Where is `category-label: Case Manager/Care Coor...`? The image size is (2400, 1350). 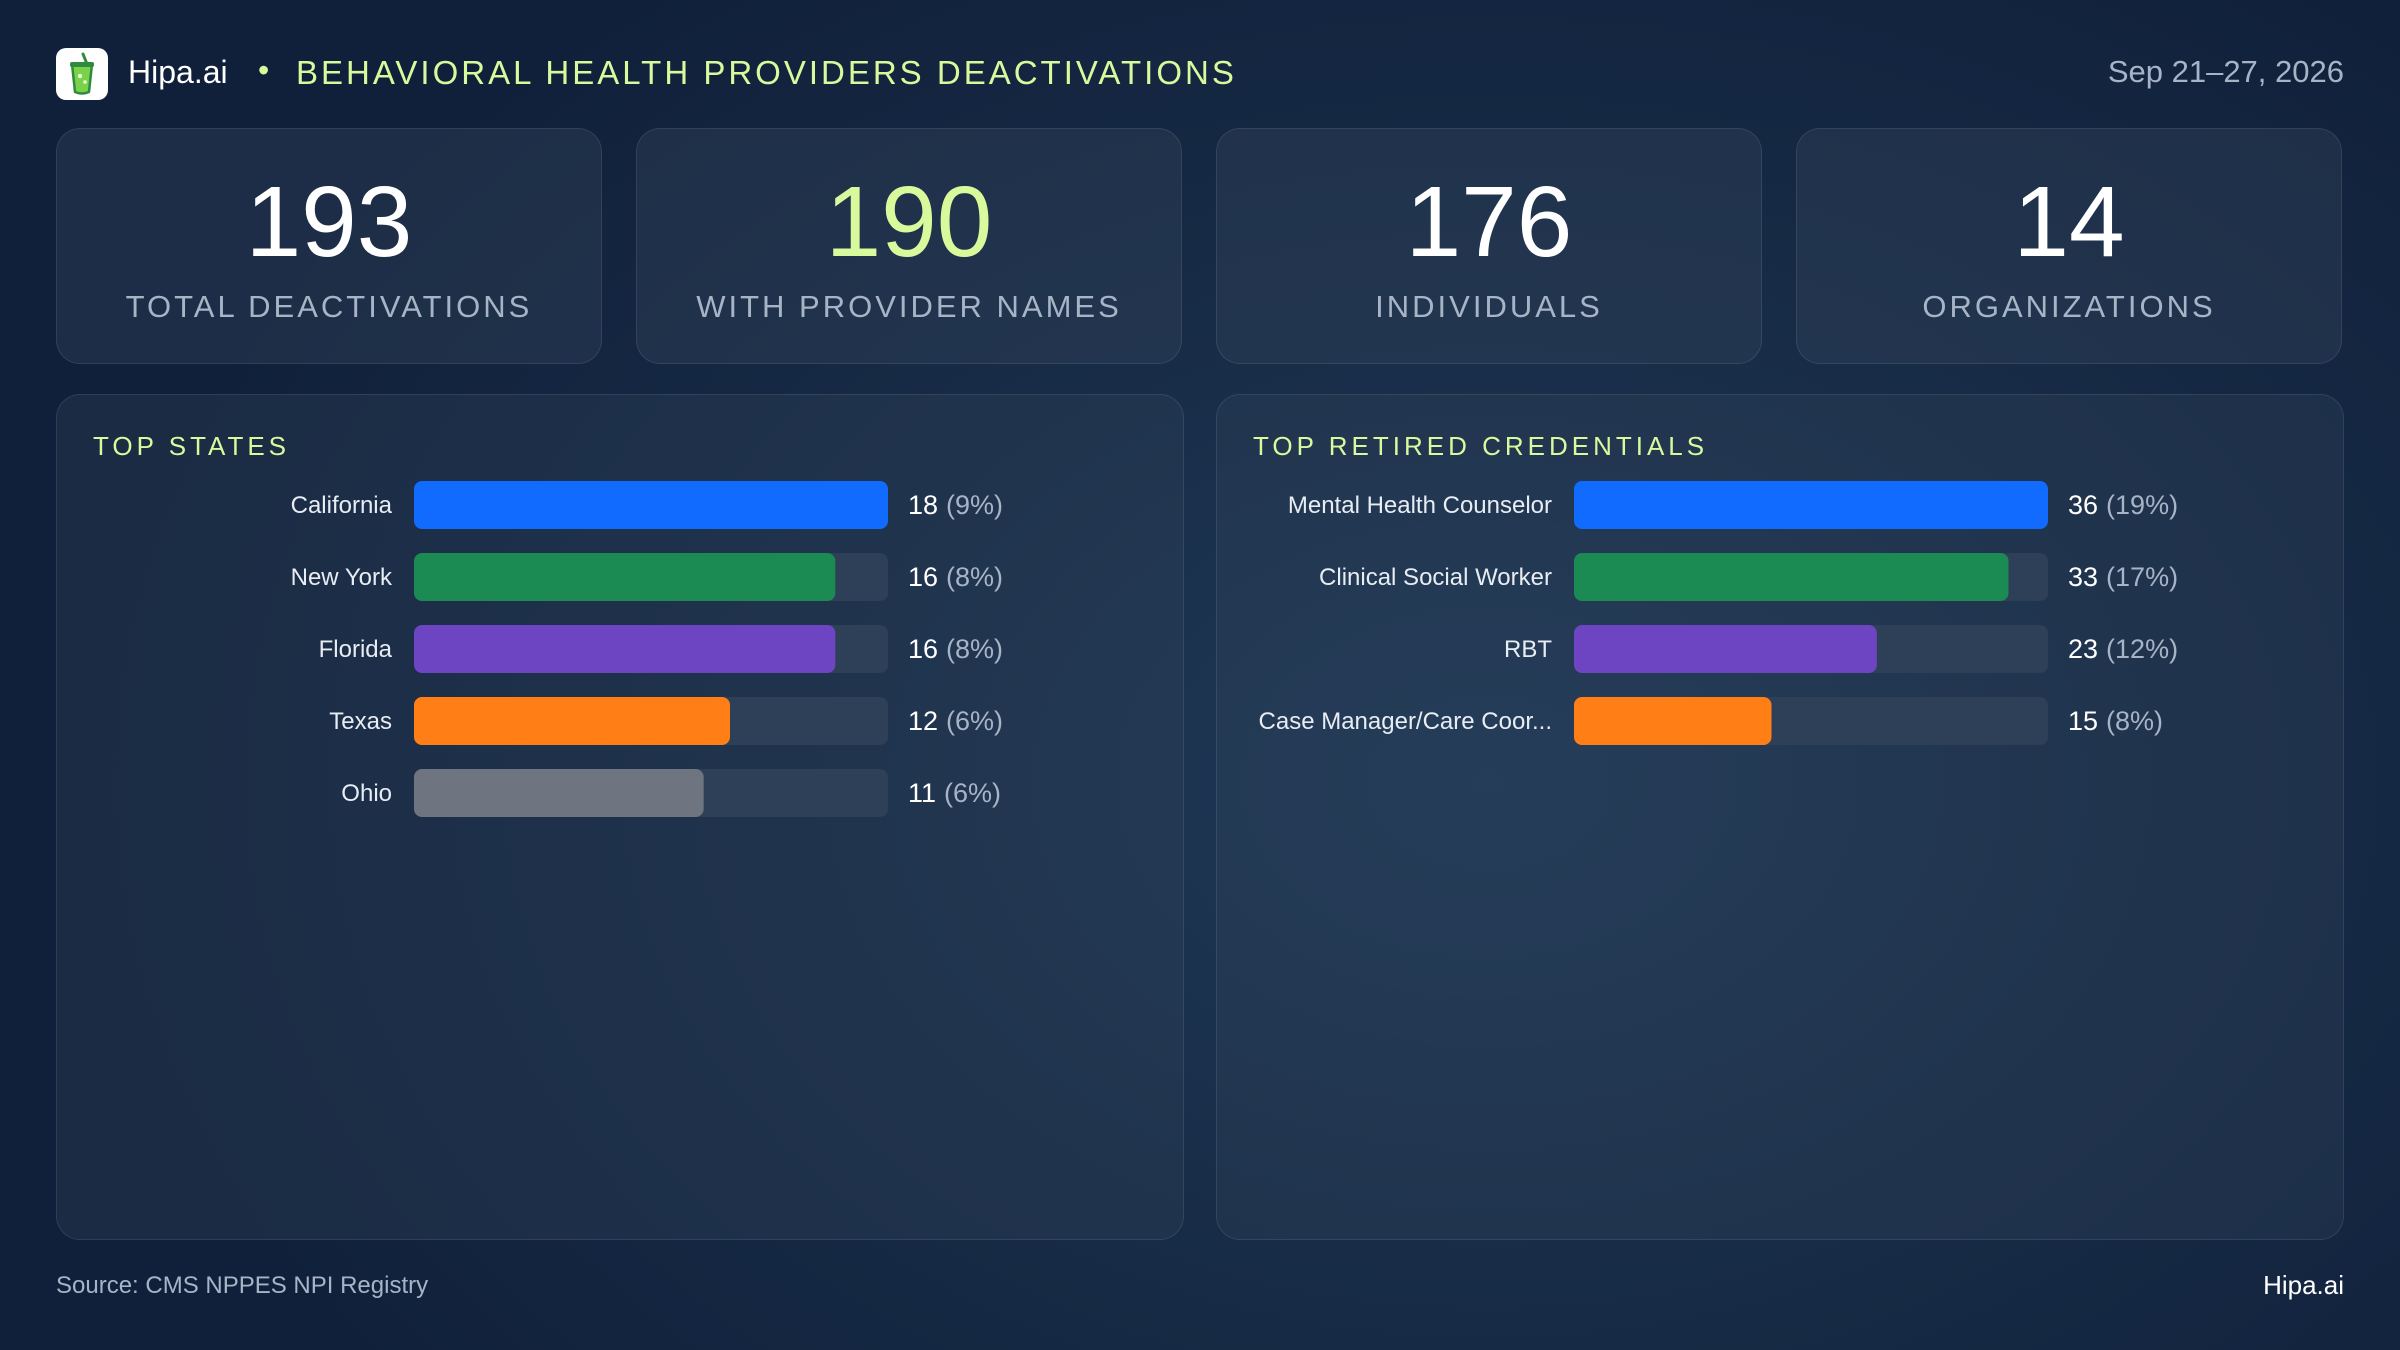
category-label: Case Manager/Care Coor... is located at coordinates (1405, 721).